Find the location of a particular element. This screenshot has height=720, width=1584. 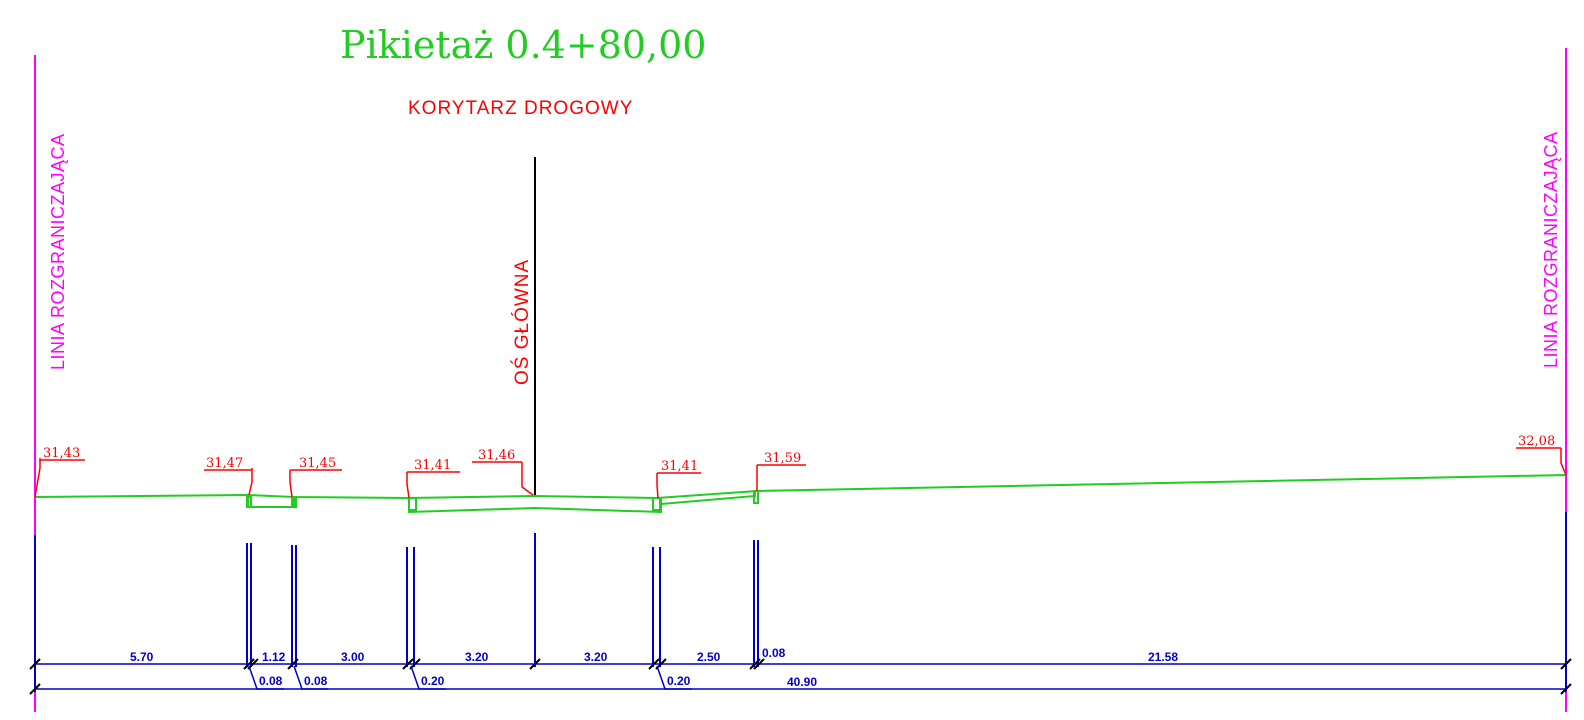

elevation-markers is located at coordinates (800, 473).